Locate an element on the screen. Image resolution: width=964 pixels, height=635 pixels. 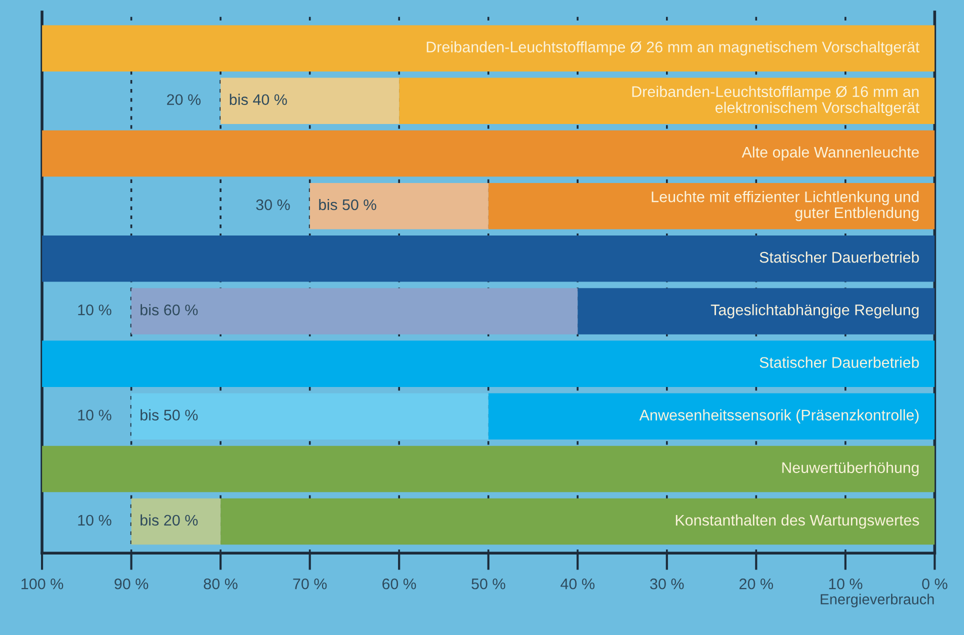
x-tick-label: 80 % is located at coordinates (221, 584).